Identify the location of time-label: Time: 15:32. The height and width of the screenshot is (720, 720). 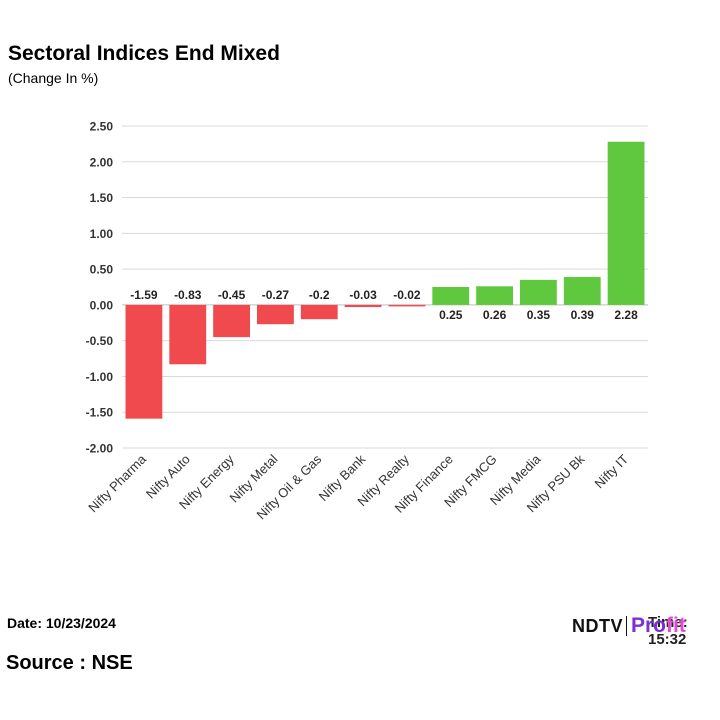
(668, 631).